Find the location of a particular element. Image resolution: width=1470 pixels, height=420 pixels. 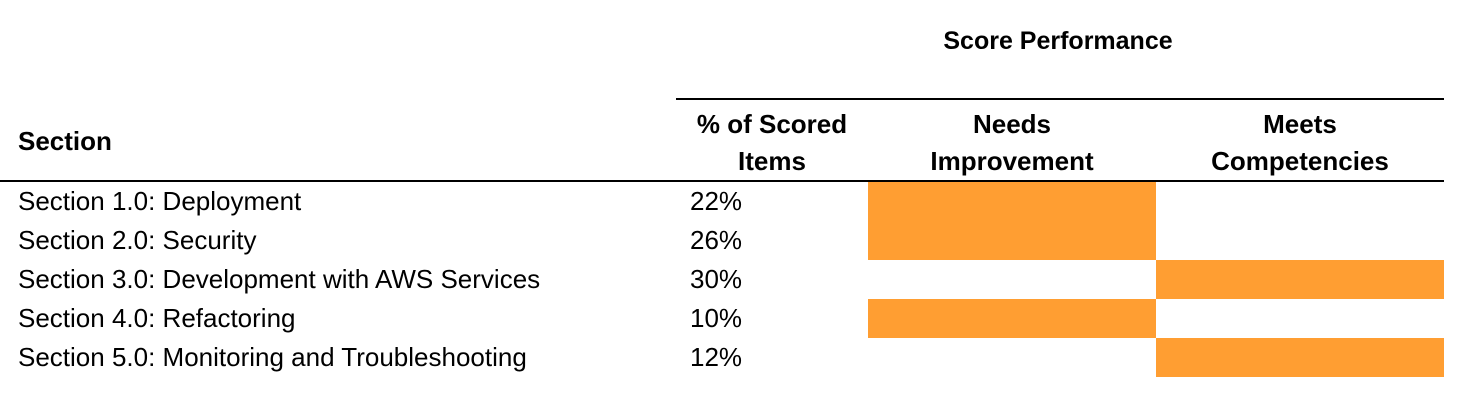

pct-scored-value: 10% is located at coordinates (716, 318).